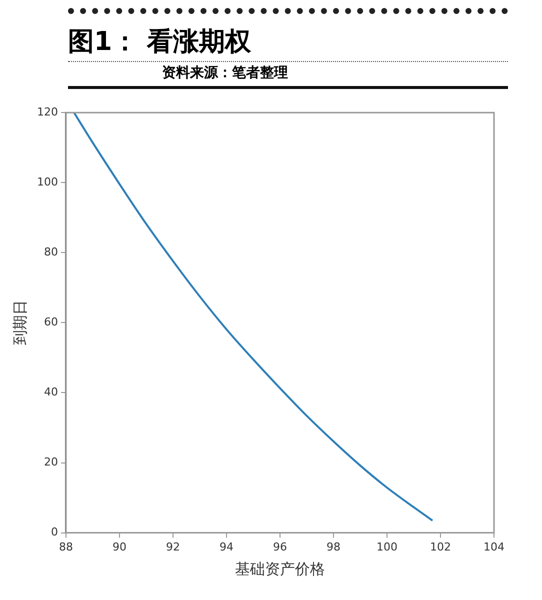 The height and width of the screenshot is (600, 542). I want to click on x-tick-label: 104, so click(494, 547).